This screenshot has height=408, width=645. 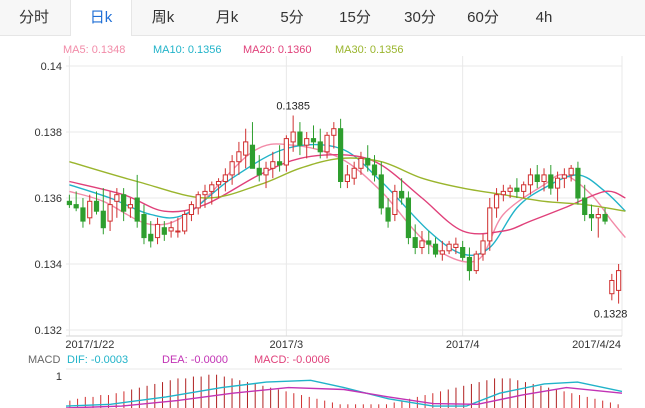 I want to click on tab-0: 分时, so click(x=33, y=17).